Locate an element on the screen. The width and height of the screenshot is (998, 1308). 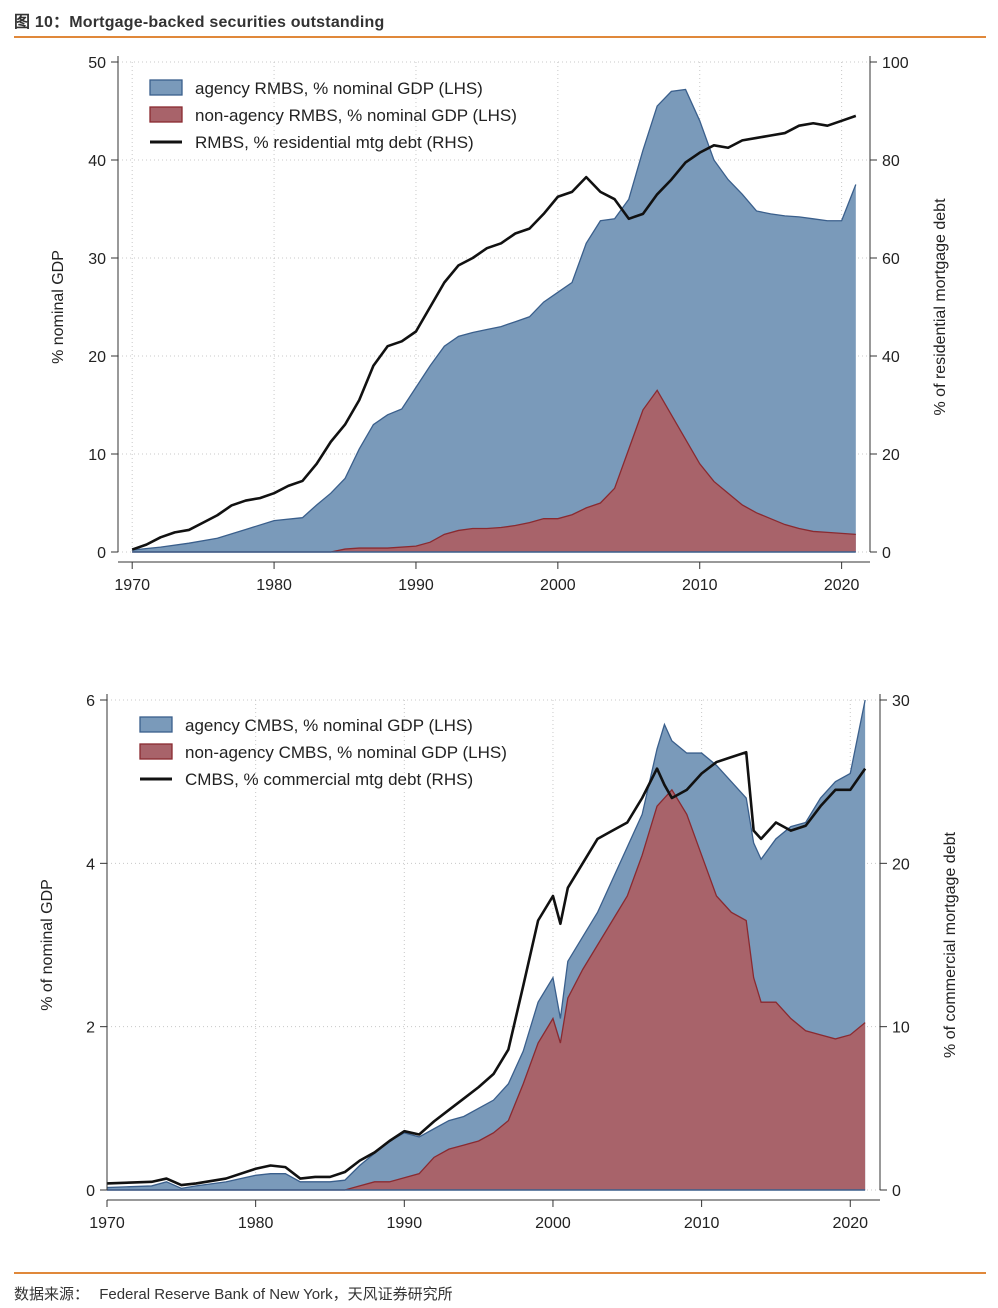
y-tick-label-left: 20 is located at coordinates (97, 357).